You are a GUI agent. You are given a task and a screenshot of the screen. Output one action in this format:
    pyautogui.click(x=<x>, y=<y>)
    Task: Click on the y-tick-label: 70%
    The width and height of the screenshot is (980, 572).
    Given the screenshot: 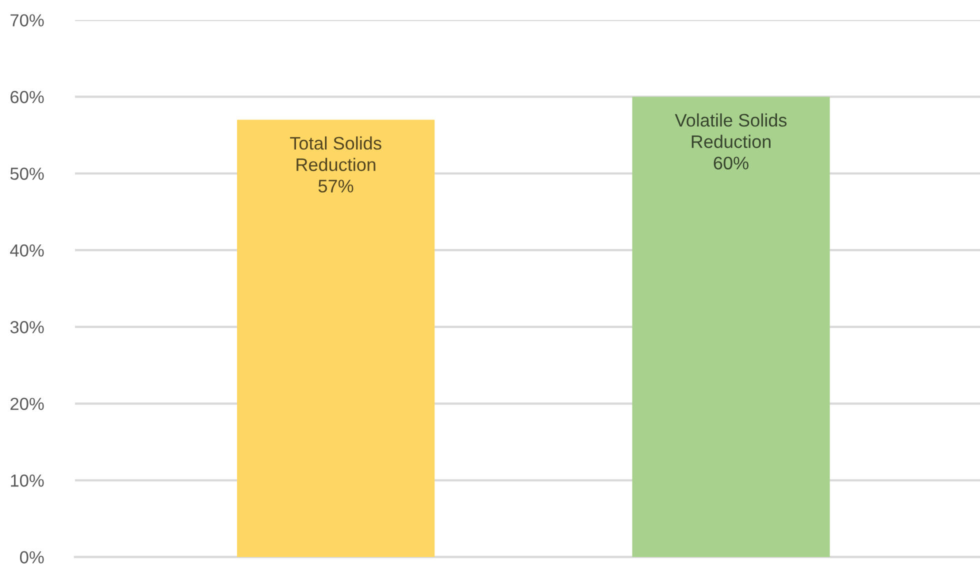 What is the action you would take?
    pyautogui.click(x=27, y=20)
    